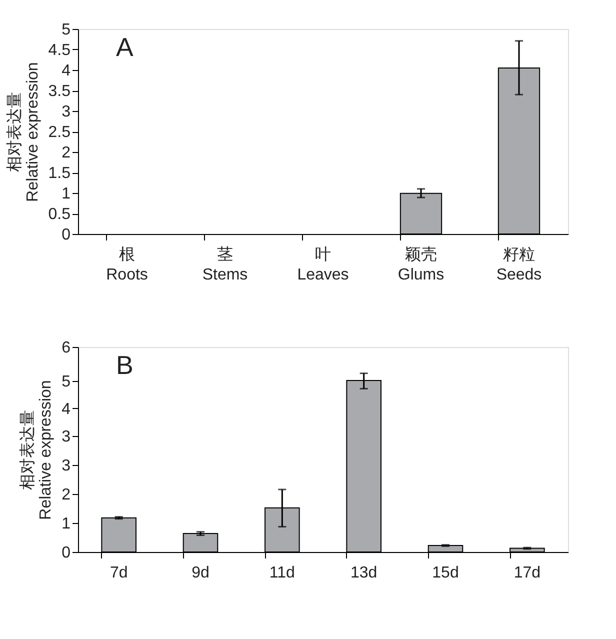  I want to click on x-tick-label: 7d, so click(119, 573).